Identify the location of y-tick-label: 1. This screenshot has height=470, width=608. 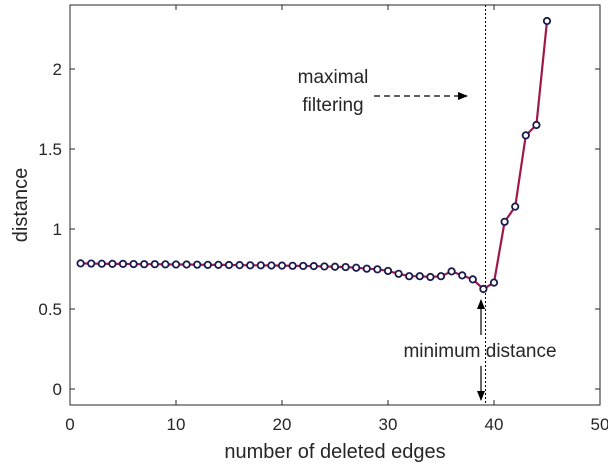
(57, 229).